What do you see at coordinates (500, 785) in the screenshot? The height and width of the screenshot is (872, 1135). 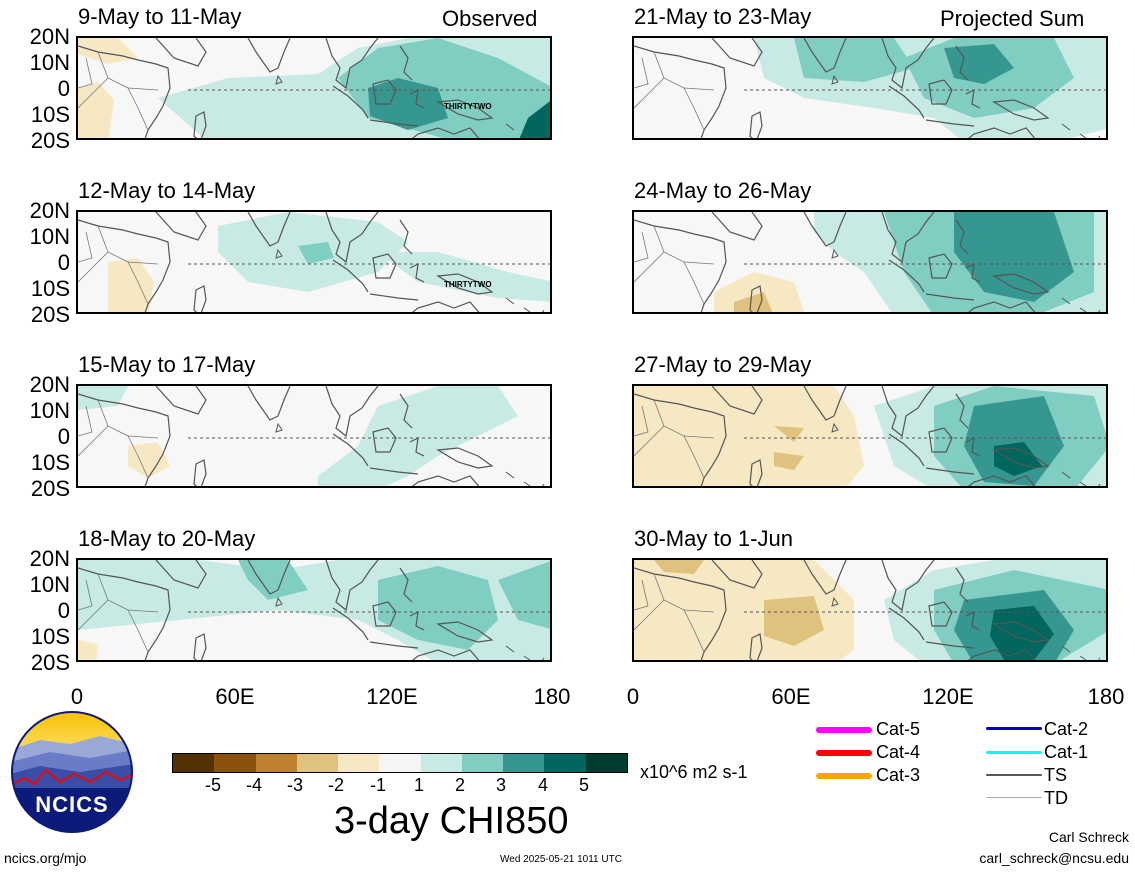 I see `colorbar-tick: 3` at bounding box center [500, 785].